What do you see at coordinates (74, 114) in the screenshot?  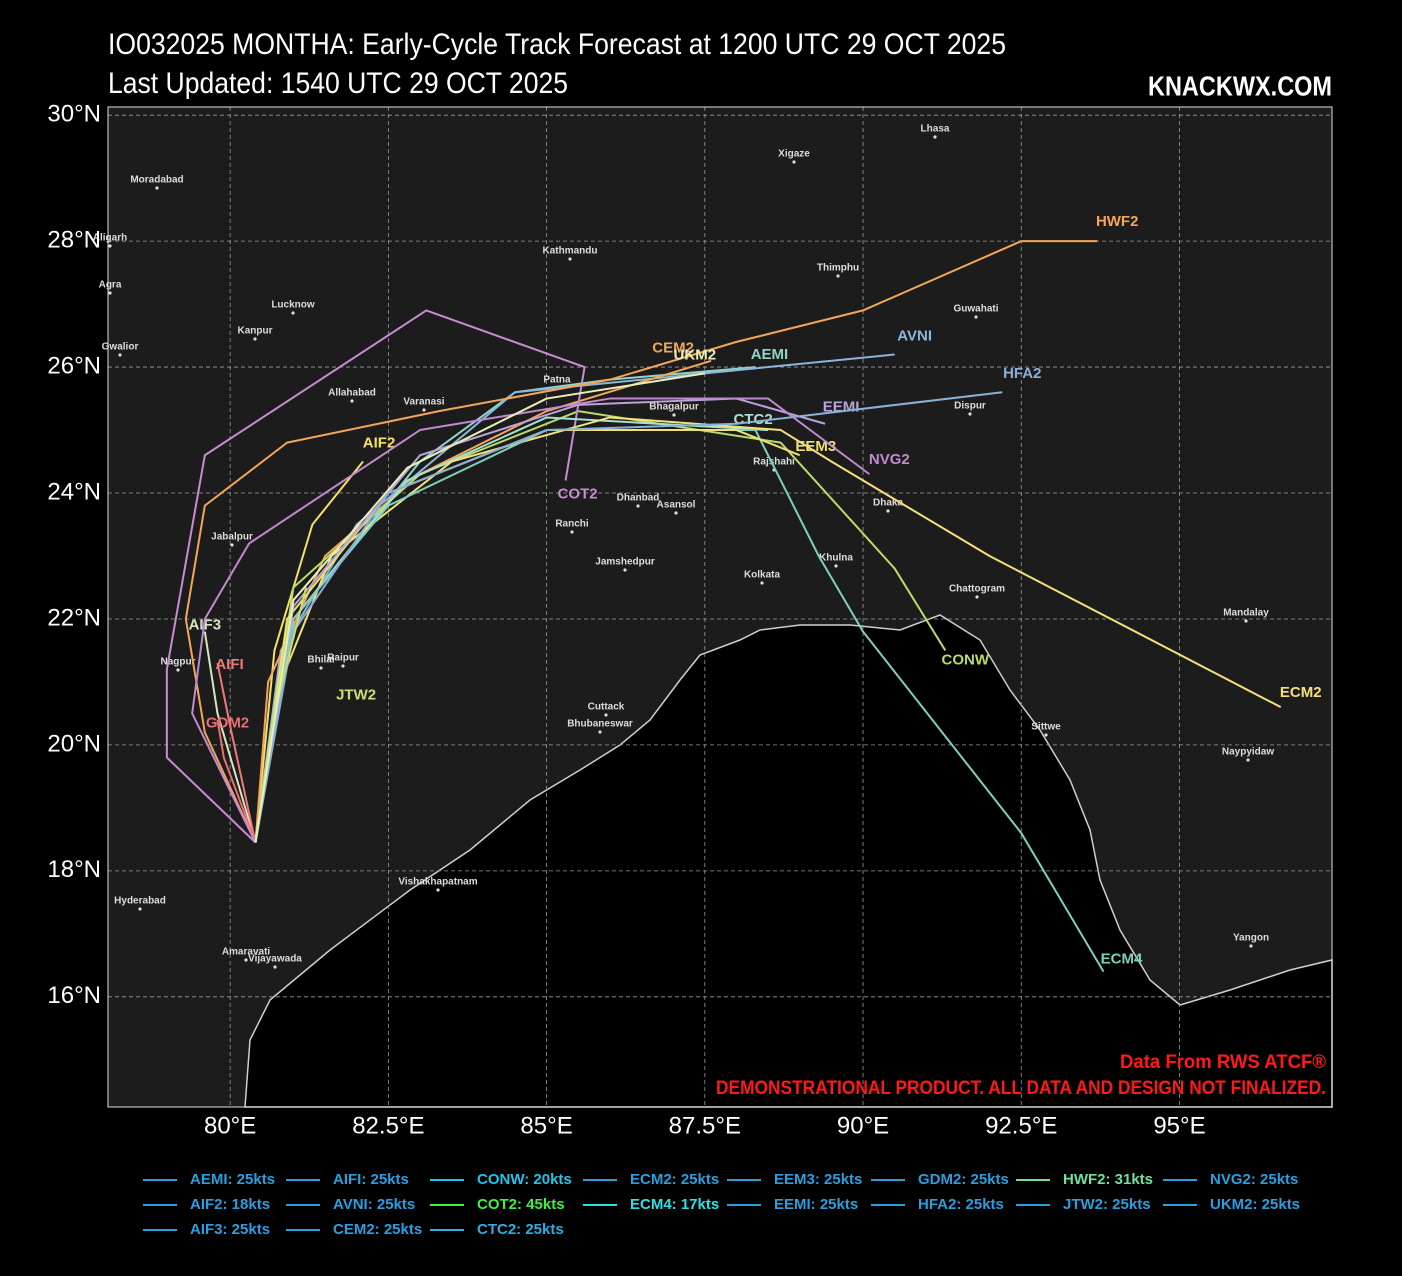 I see `y-tick-label: 30°N` at bounding box center [74, 114].